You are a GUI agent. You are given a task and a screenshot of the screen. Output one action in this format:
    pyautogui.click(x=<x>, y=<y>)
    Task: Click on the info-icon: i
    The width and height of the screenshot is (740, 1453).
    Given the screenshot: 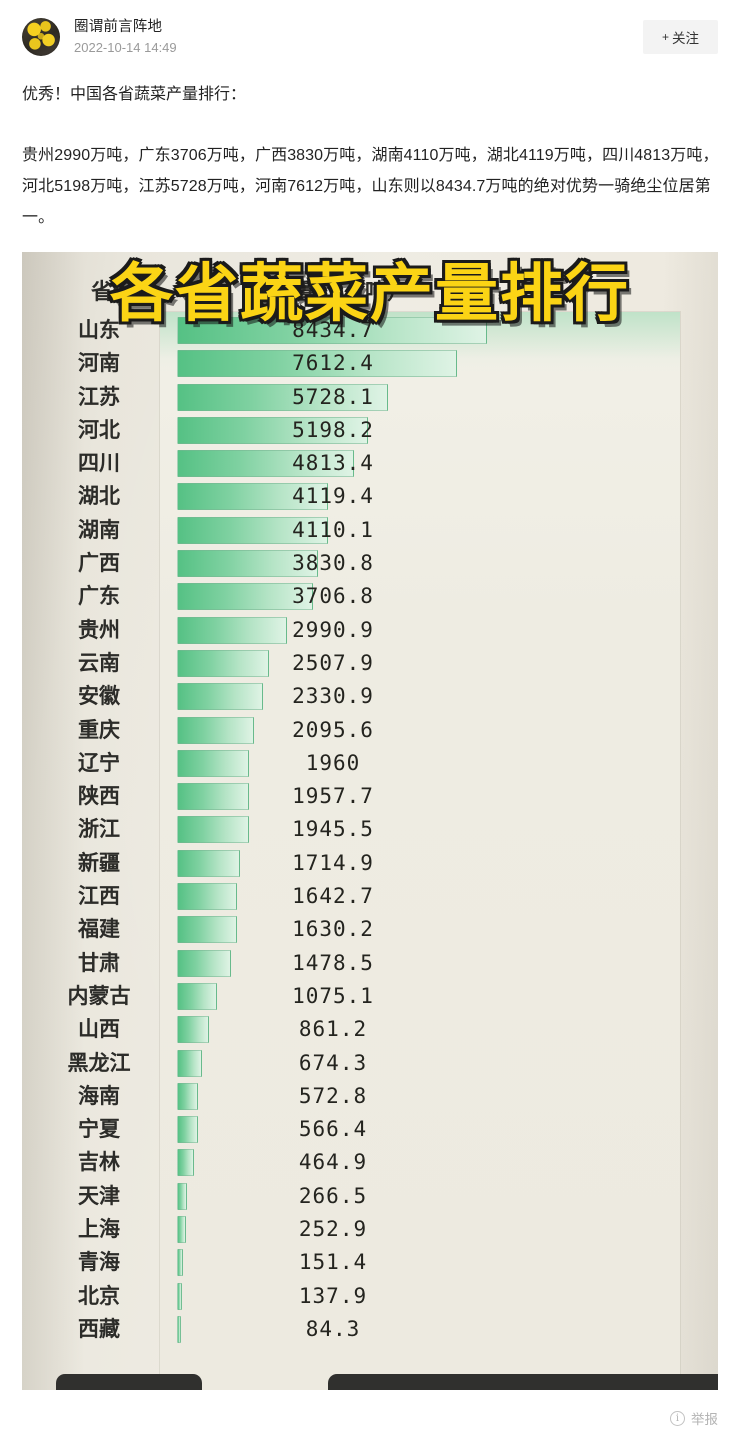 What is the action you would take?
    pyautogui.click(x=677, y=1418)
    